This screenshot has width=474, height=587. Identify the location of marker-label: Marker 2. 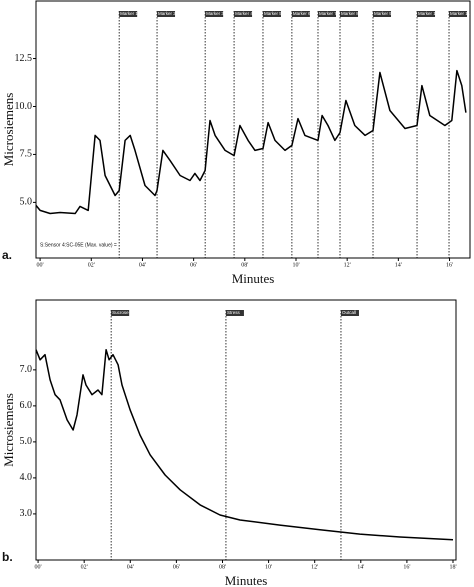
(167, 13).